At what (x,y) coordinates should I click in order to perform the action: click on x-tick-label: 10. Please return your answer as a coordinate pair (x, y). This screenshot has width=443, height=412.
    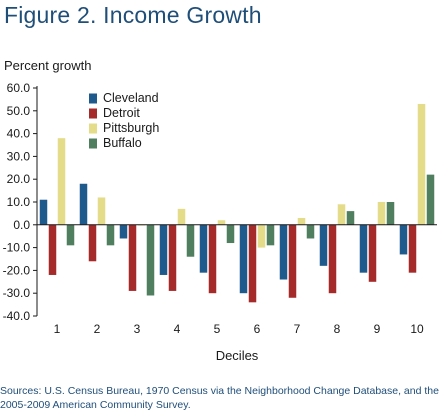
    Looking at the image, I should click on (417, 329).